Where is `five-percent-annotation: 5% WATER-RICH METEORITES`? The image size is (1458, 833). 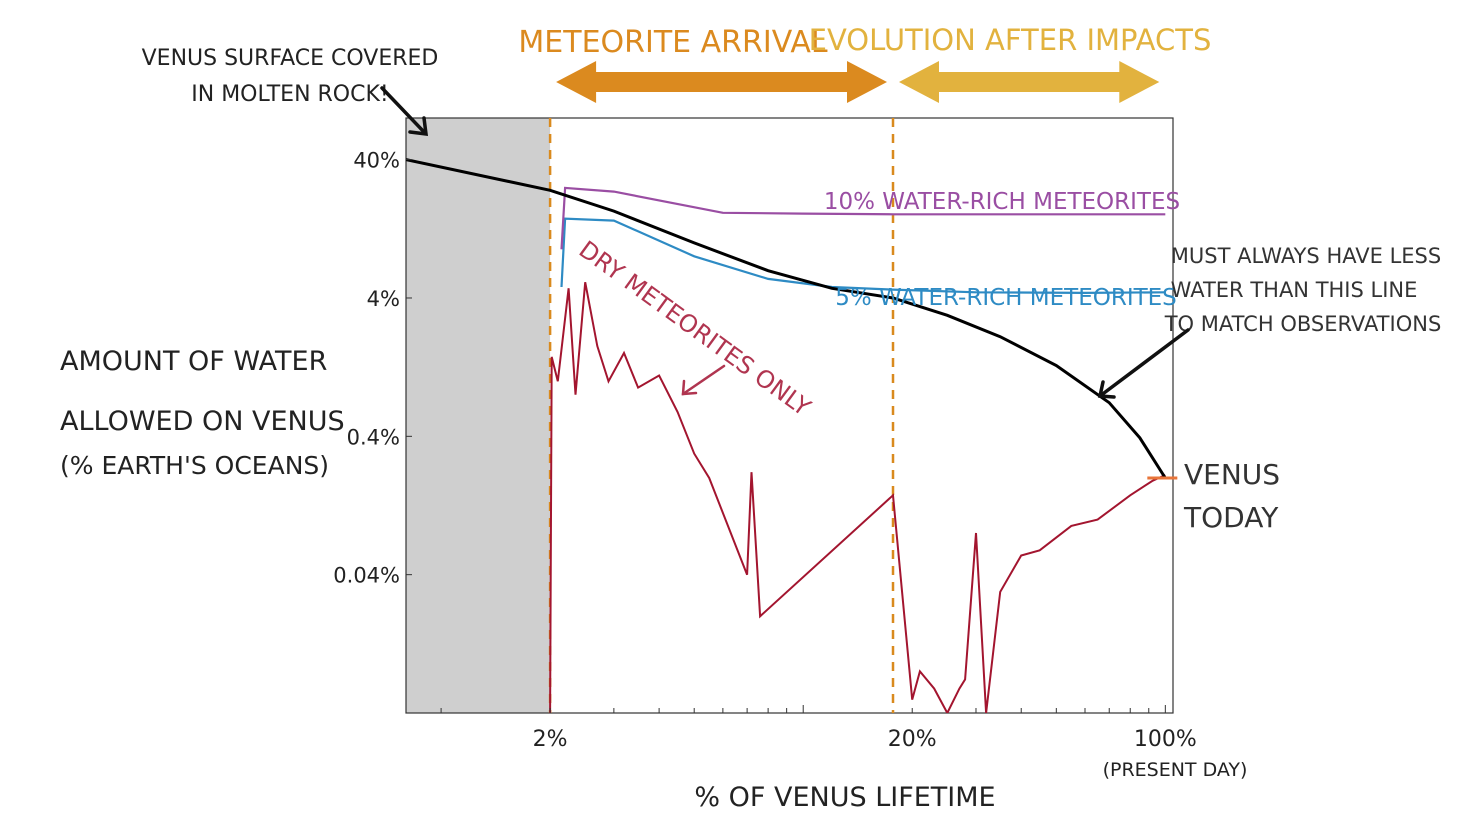
five-percent-annotation: 5% WATER-RICH METEORITES is located at coordinates (1006, 298).